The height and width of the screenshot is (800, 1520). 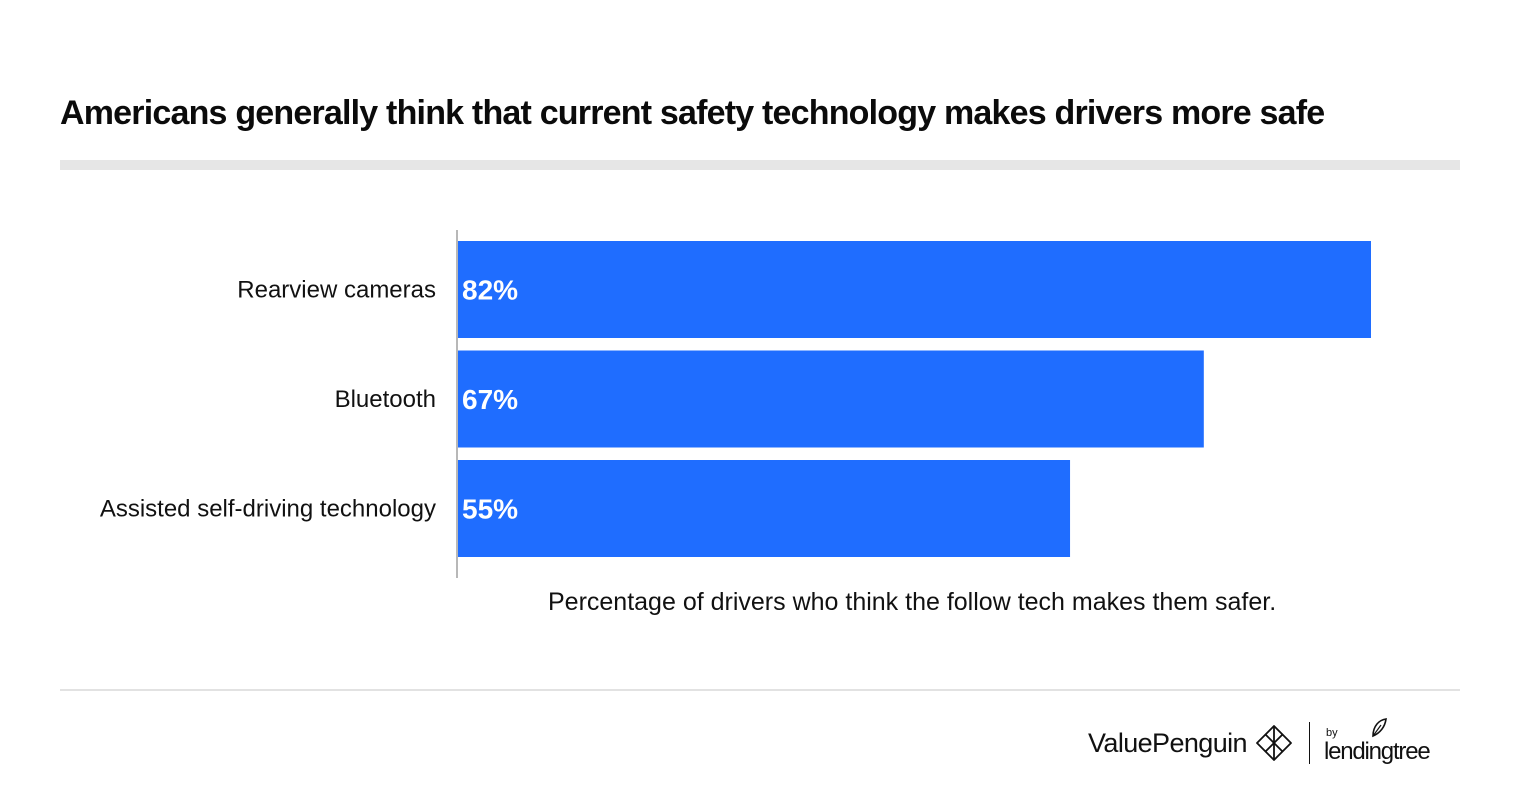 I want to click on brand-logos: ValuePenguin by lendingtree, so click(x=1267, y=743).